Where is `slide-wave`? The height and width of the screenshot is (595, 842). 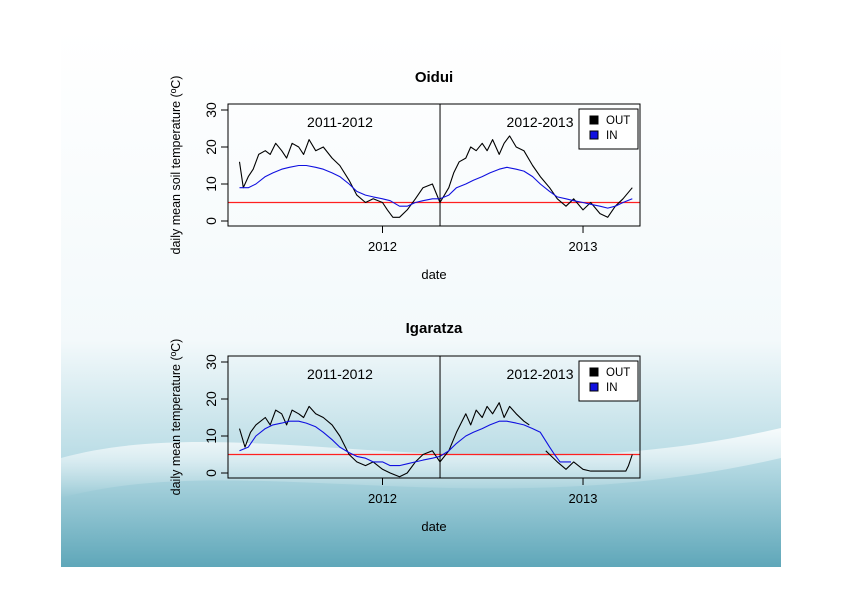
slide-wave is located at coordinates (421, 463).